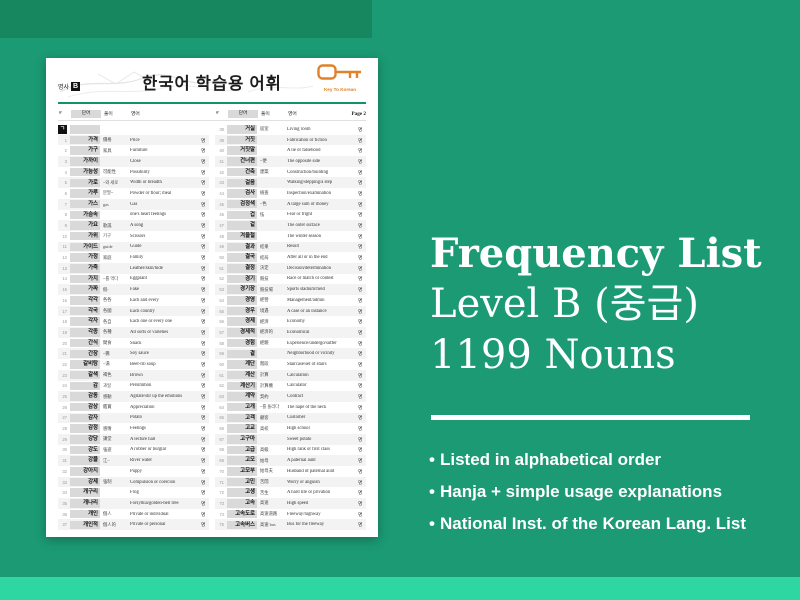 The height and width of the screenshot is (600, 800). What do you see at coordinates (149, 332) in the screenshot?
I see `english-meaning: All sorts or varieties` at bounding box center [149, 332].